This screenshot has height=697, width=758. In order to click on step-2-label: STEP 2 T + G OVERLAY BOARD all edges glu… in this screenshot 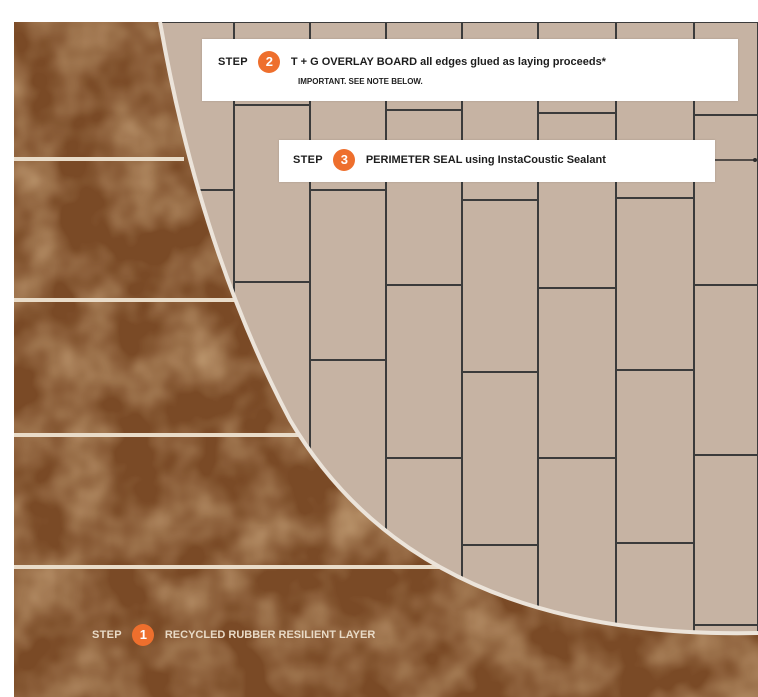, I will do `click(470, 70)`.